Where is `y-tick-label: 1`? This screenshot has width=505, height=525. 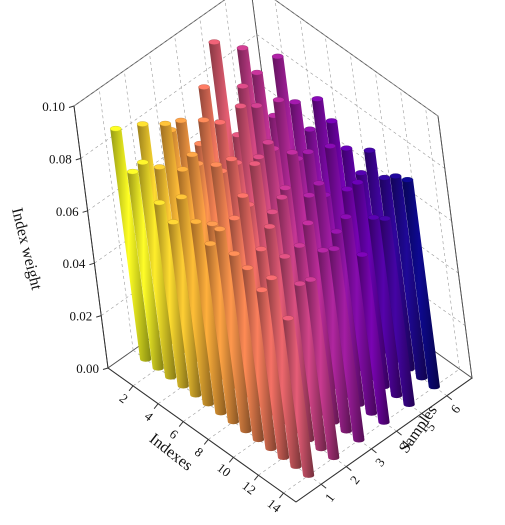 y-tick-label: 1 is located at coordinates (330, 497).